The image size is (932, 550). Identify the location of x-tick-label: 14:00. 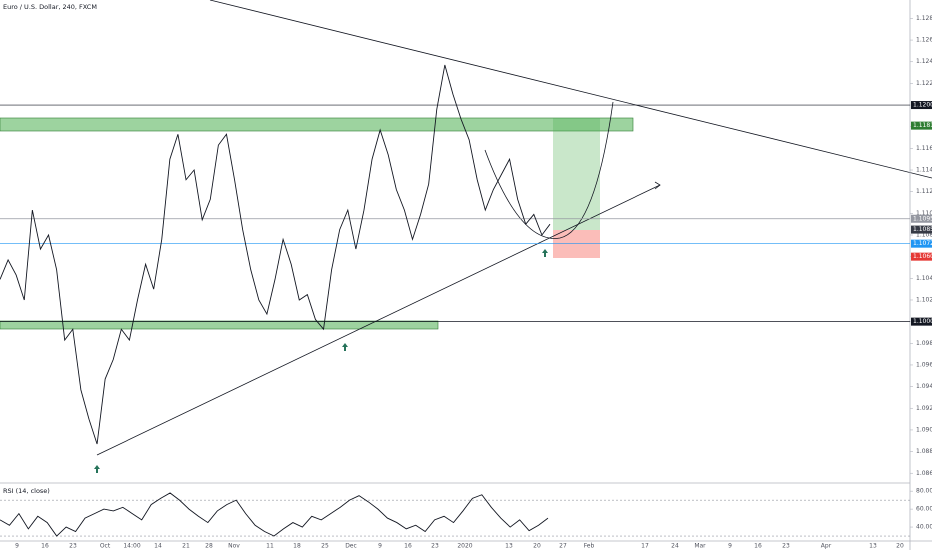
(131, 546).